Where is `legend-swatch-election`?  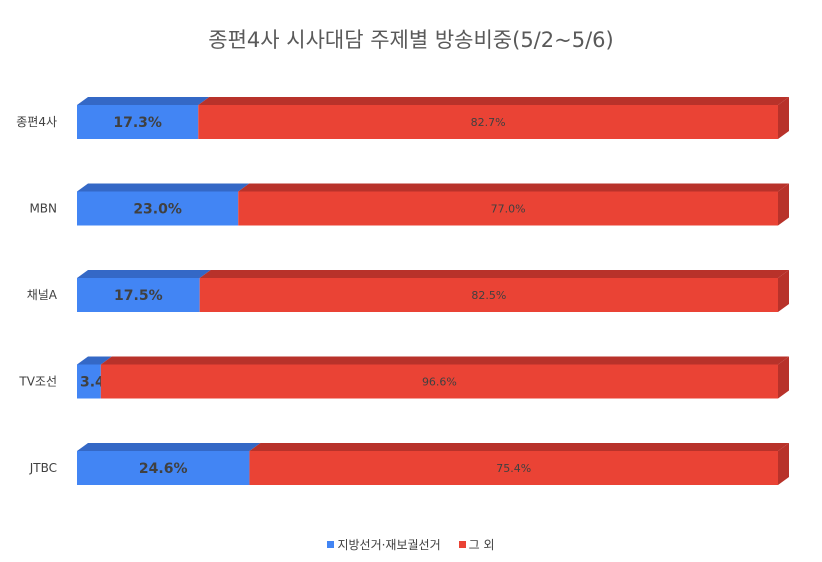 legend-swatch-election is located at coordinates (331, 544).